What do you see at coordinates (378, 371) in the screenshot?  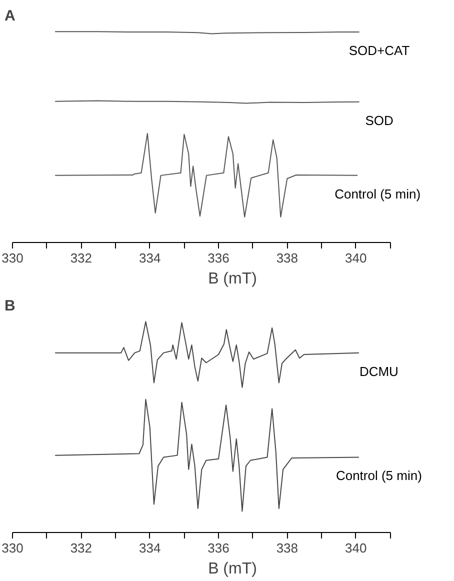 I see `series-label: DCMU` at bounding box center [378, 371].